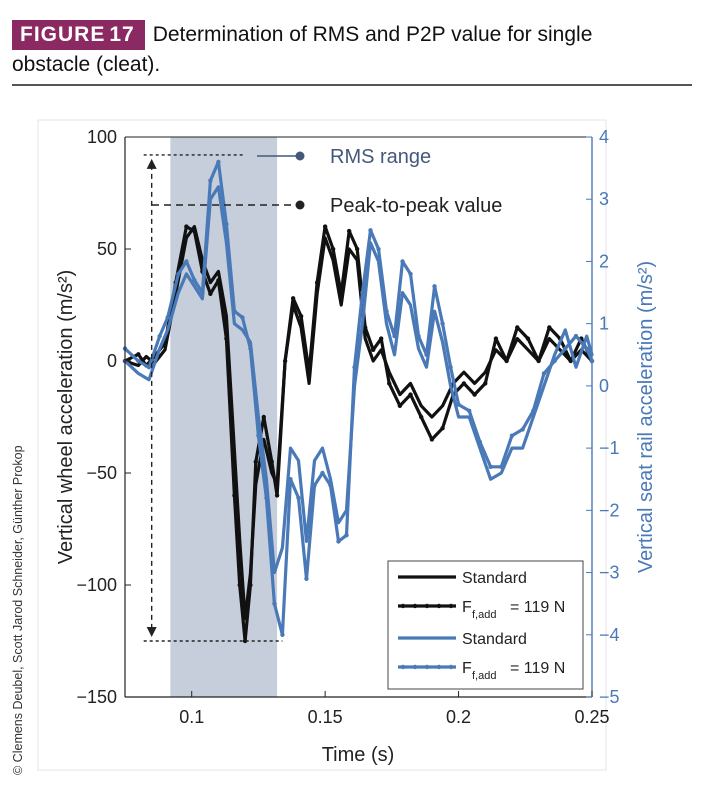 The height and width of the screenshot is (798, 702). Describe the element at coordinates (151, 632) in the screenshot. I see `p2p-arrow-down` at that location.